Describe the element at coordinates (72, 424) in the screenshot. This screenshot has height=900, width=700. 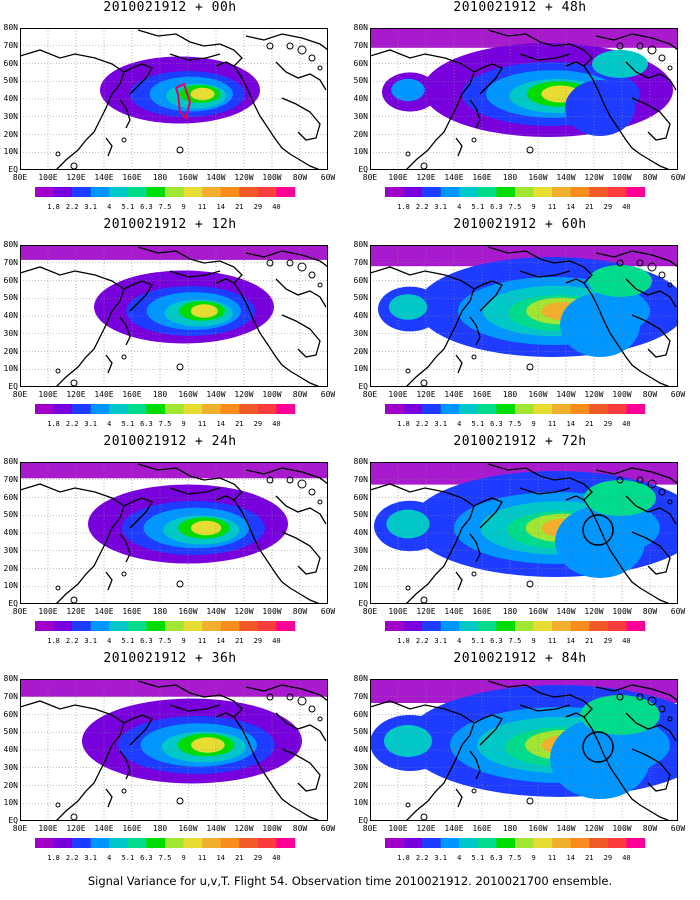
I see `colorbar-label: 2.2` at that location.